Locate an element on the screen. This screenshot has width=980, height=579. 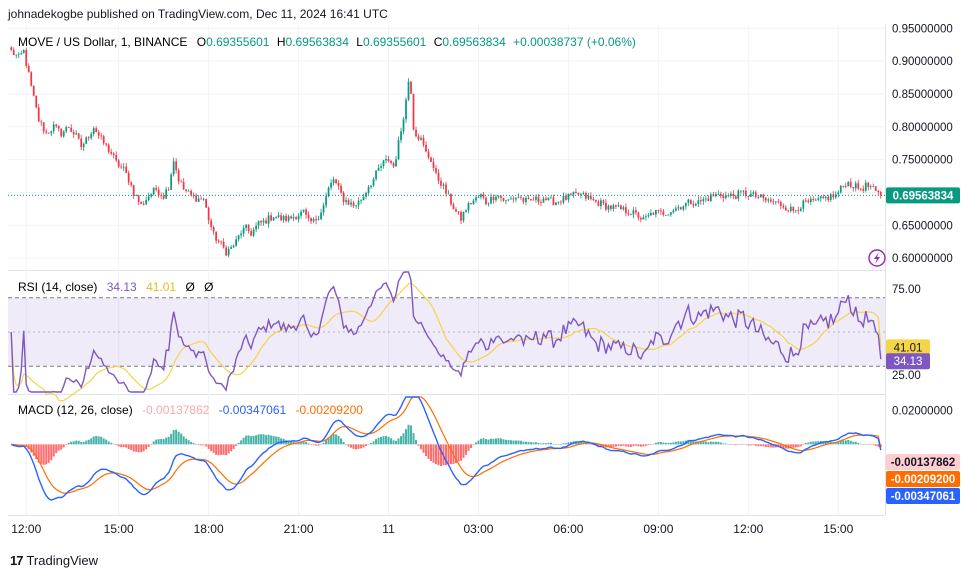
tradingview-logo-icon: 17 is located at coordinates (17, 560).